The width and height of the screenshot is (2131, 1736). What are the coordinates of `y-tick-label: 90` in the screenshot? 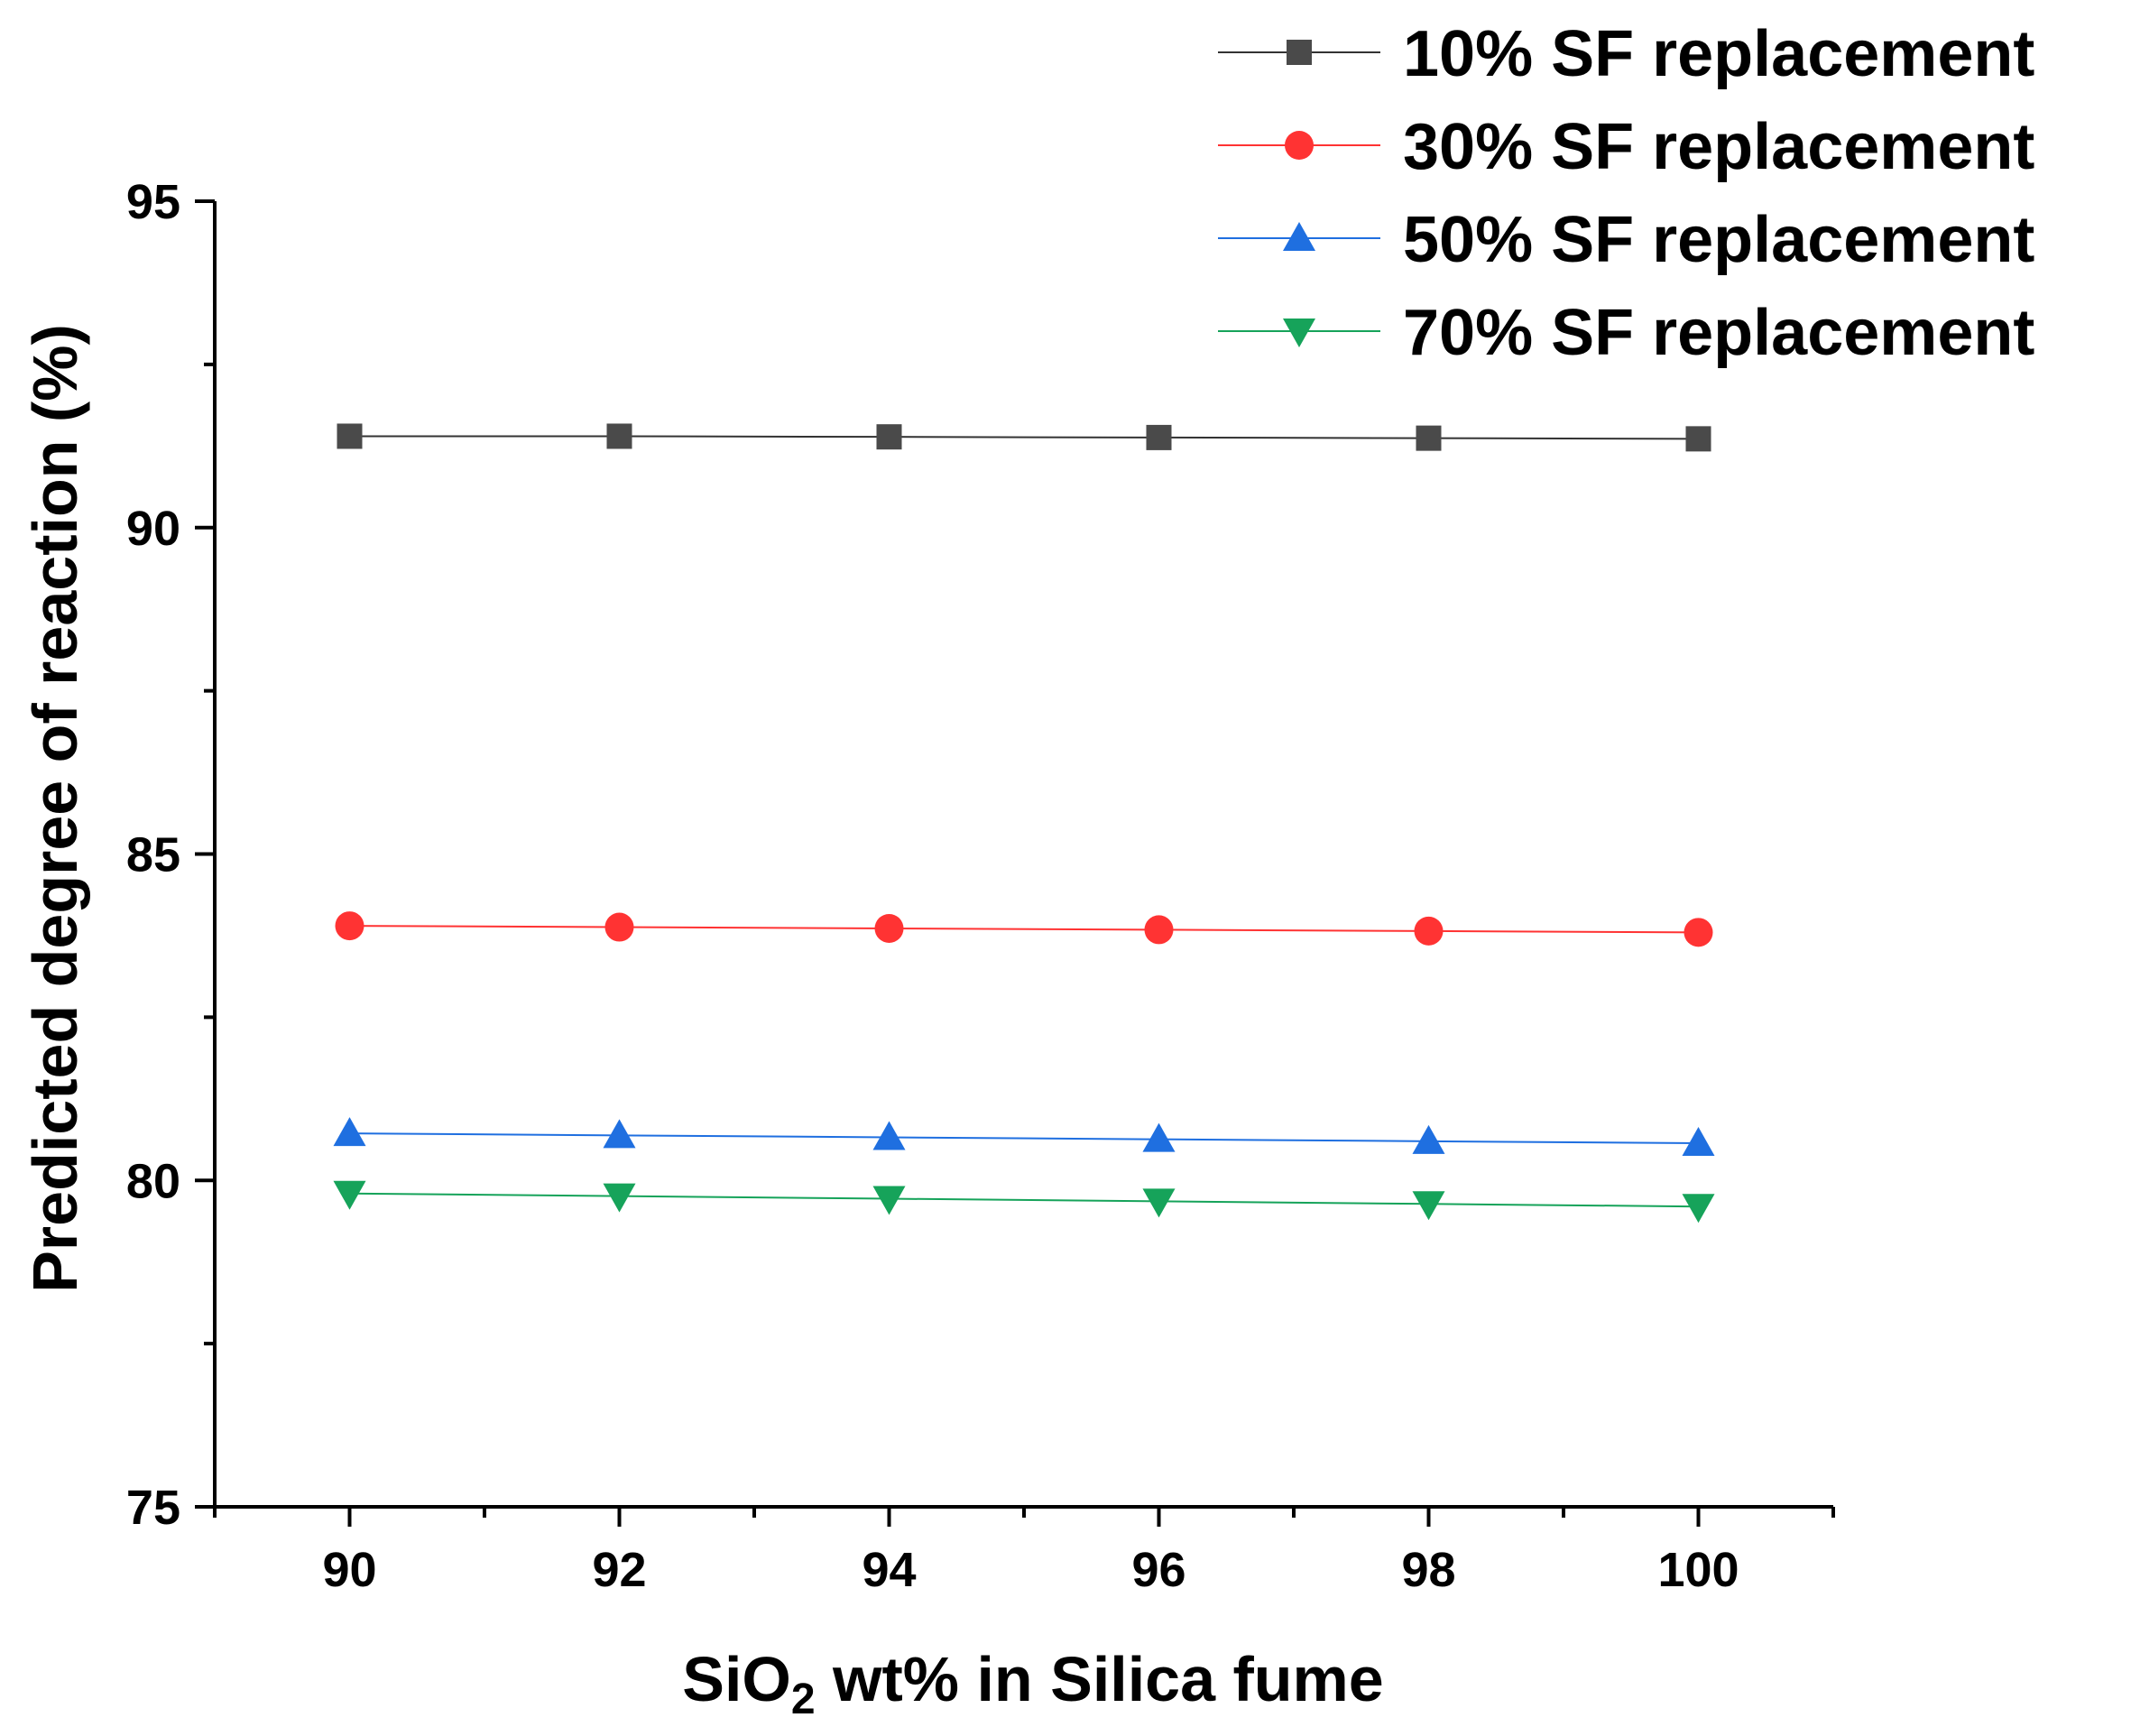 It's located at (153, 529).